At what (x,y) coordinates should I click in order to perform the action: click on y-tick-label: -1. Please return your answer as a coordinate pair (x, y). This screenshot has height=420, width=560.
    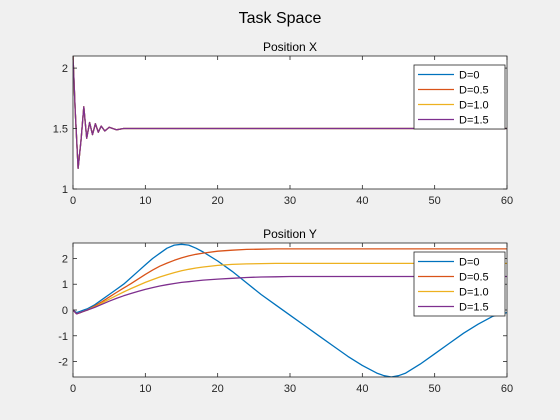
    Looking at the image, I should click on (63, 337).